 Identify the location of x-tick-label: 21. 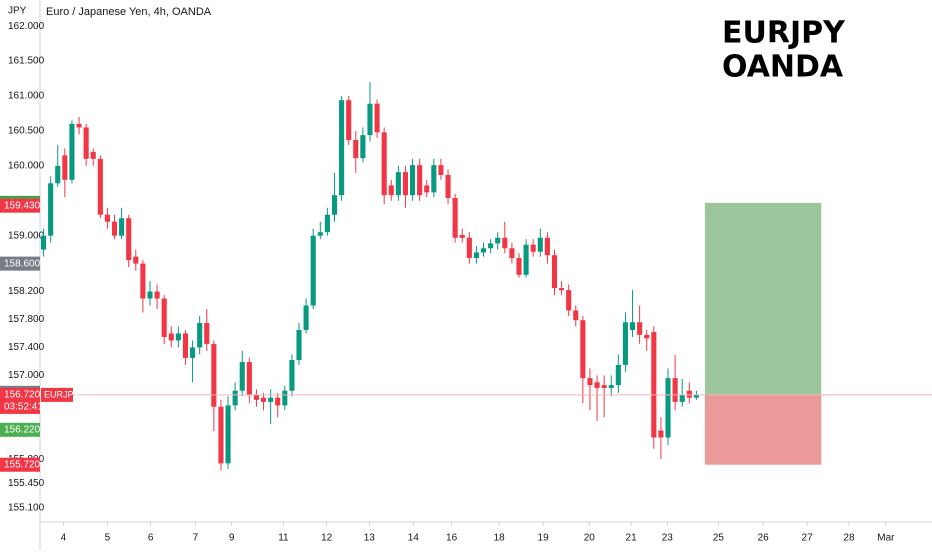
(632, 538).